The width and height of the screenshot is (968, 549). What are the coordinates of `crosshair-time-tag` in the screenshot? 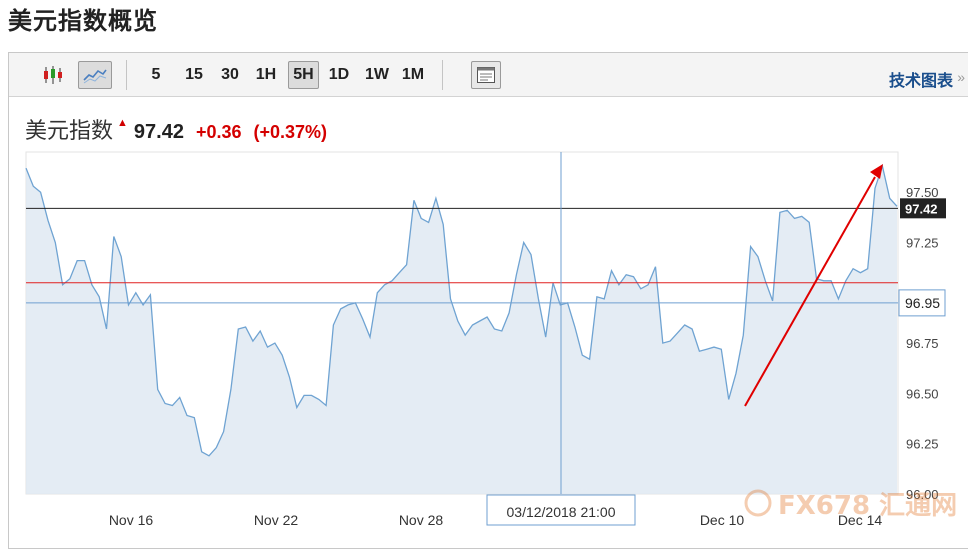 It's located at (561, 510).